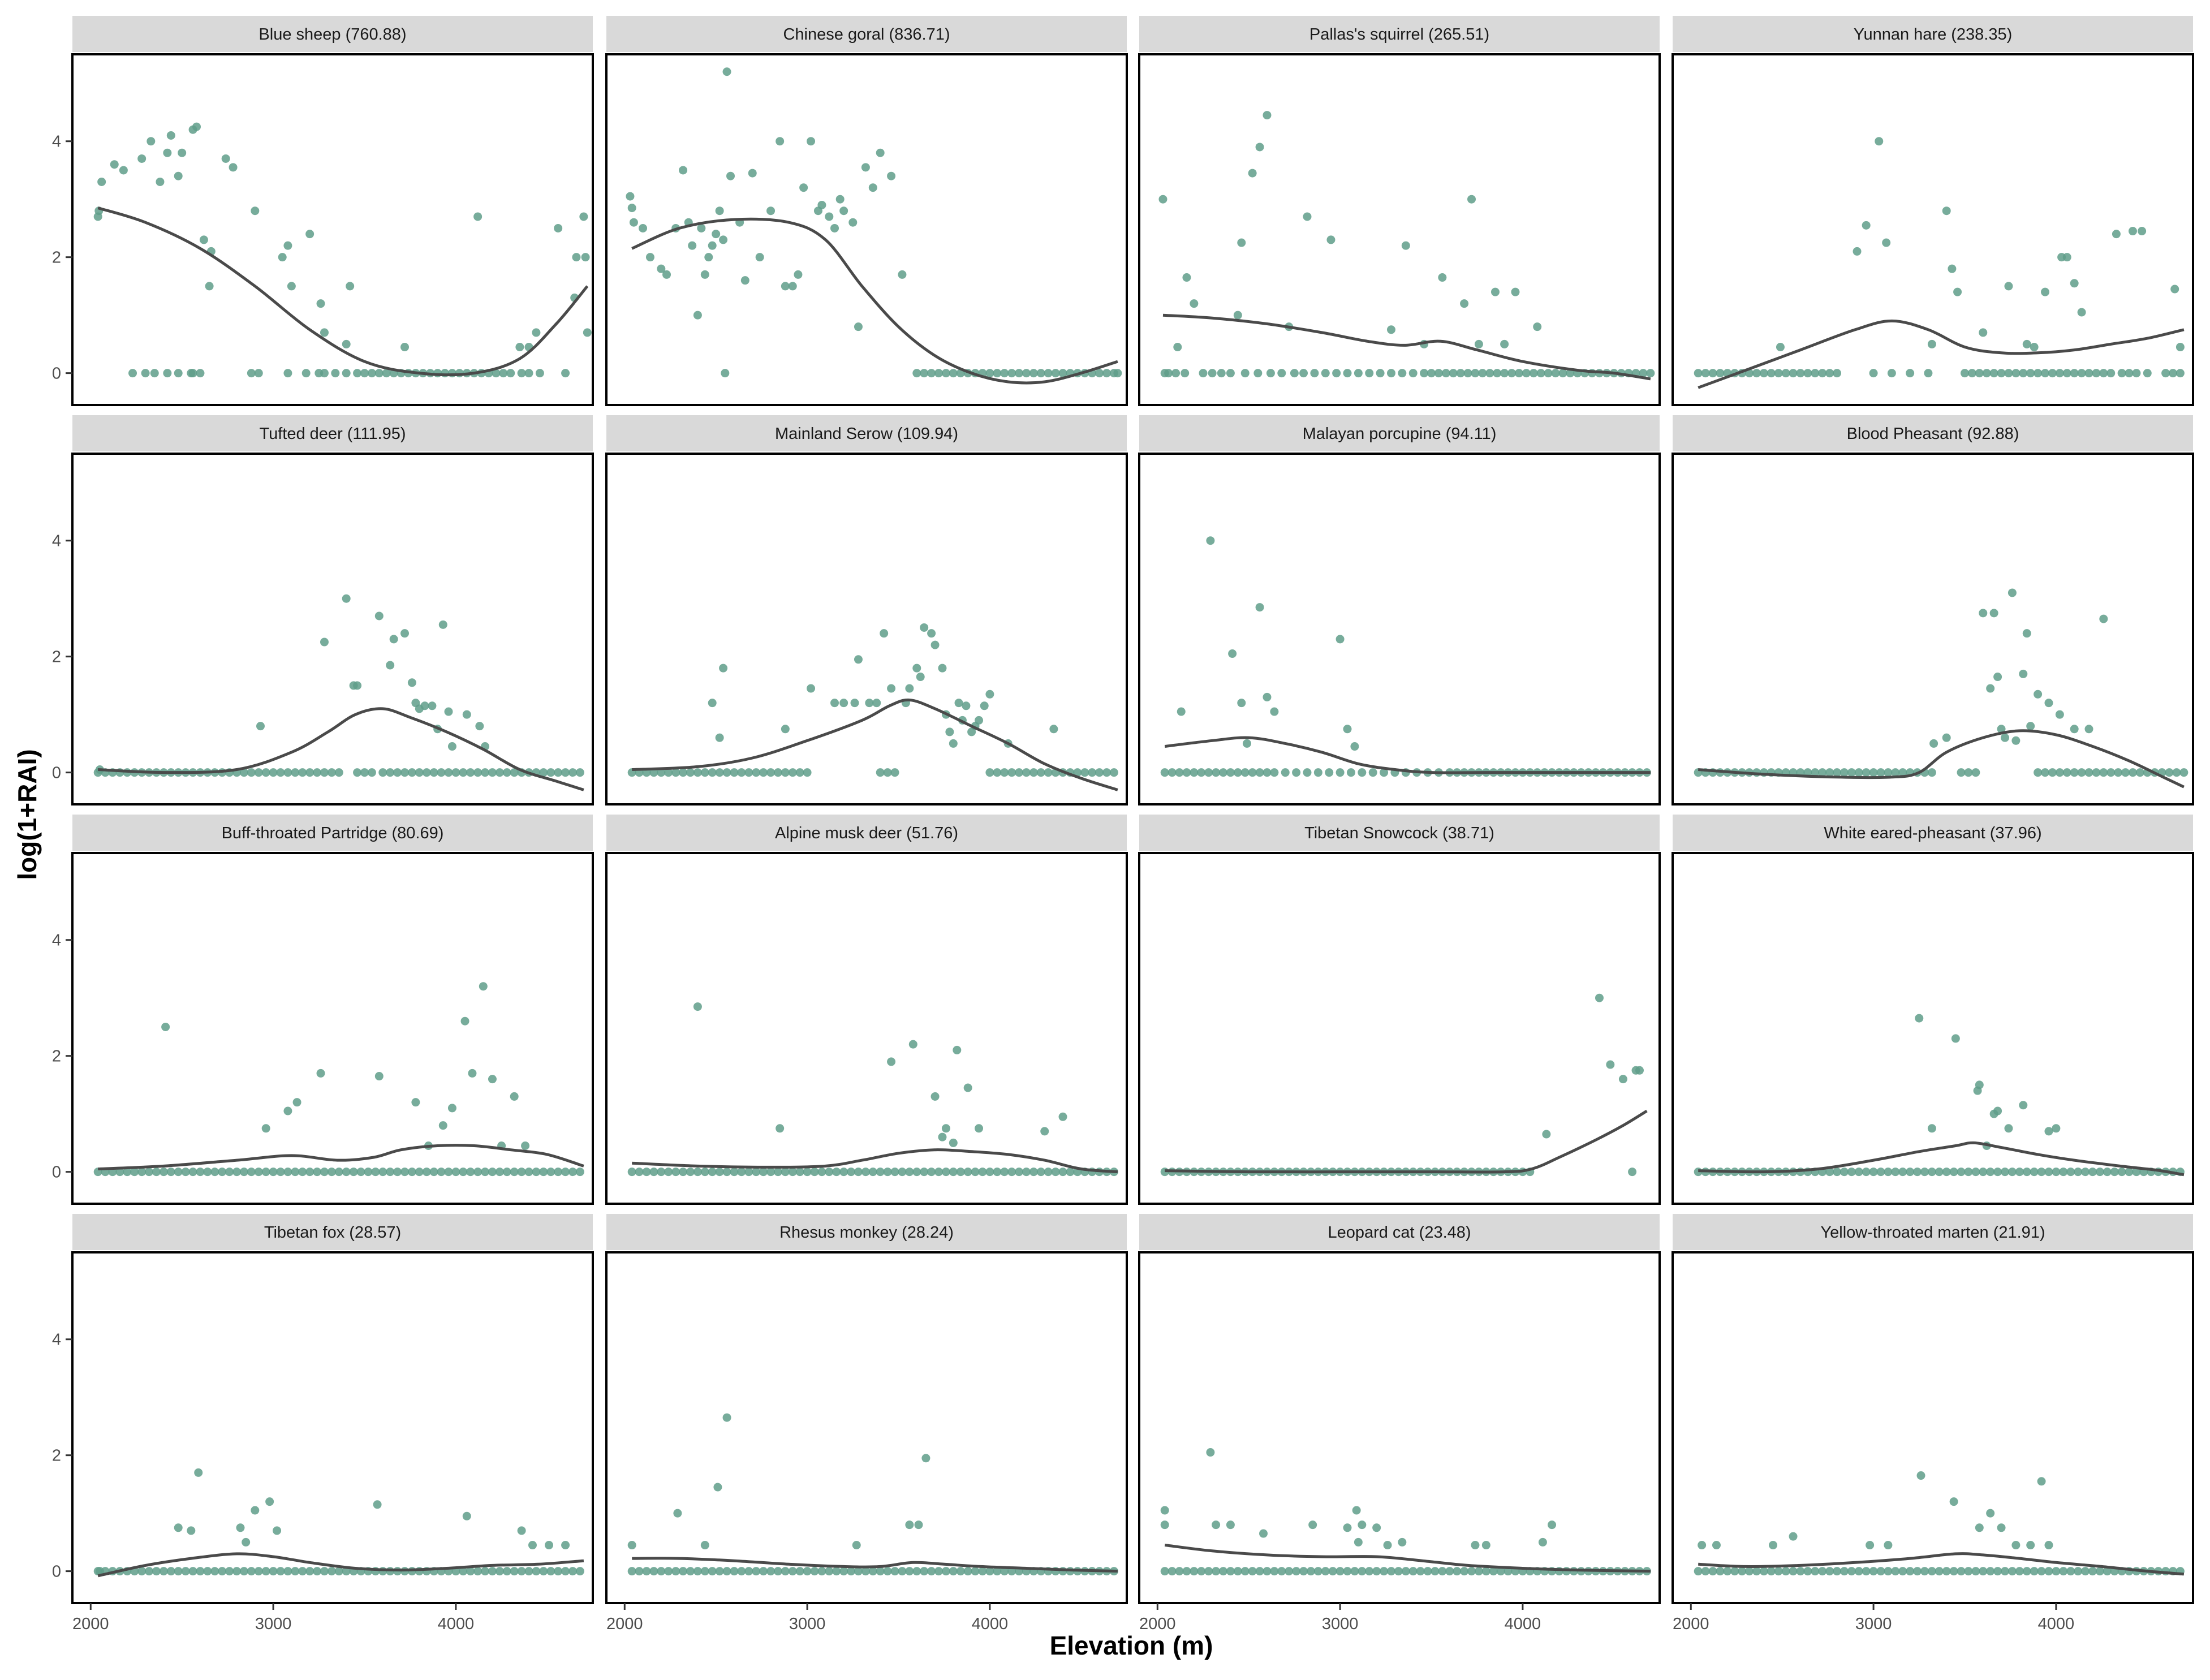 This screenshot has height=1680, width=2210. I want to click on facet-strip-label: Blood Pheasant (92.88), so click(1933, 434).